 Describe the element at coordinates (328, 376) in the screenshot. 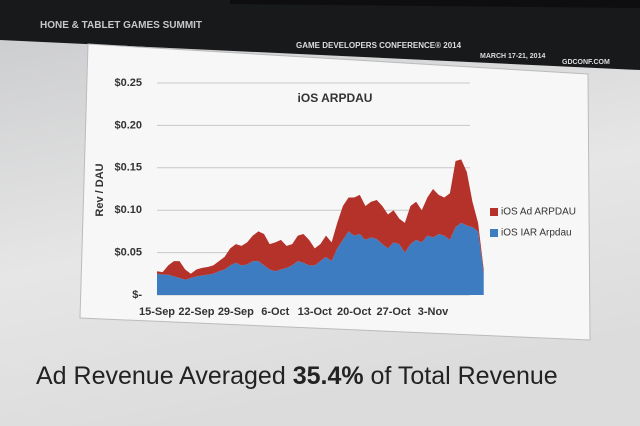

I see `caption-highlight: 35.4%` at that location.